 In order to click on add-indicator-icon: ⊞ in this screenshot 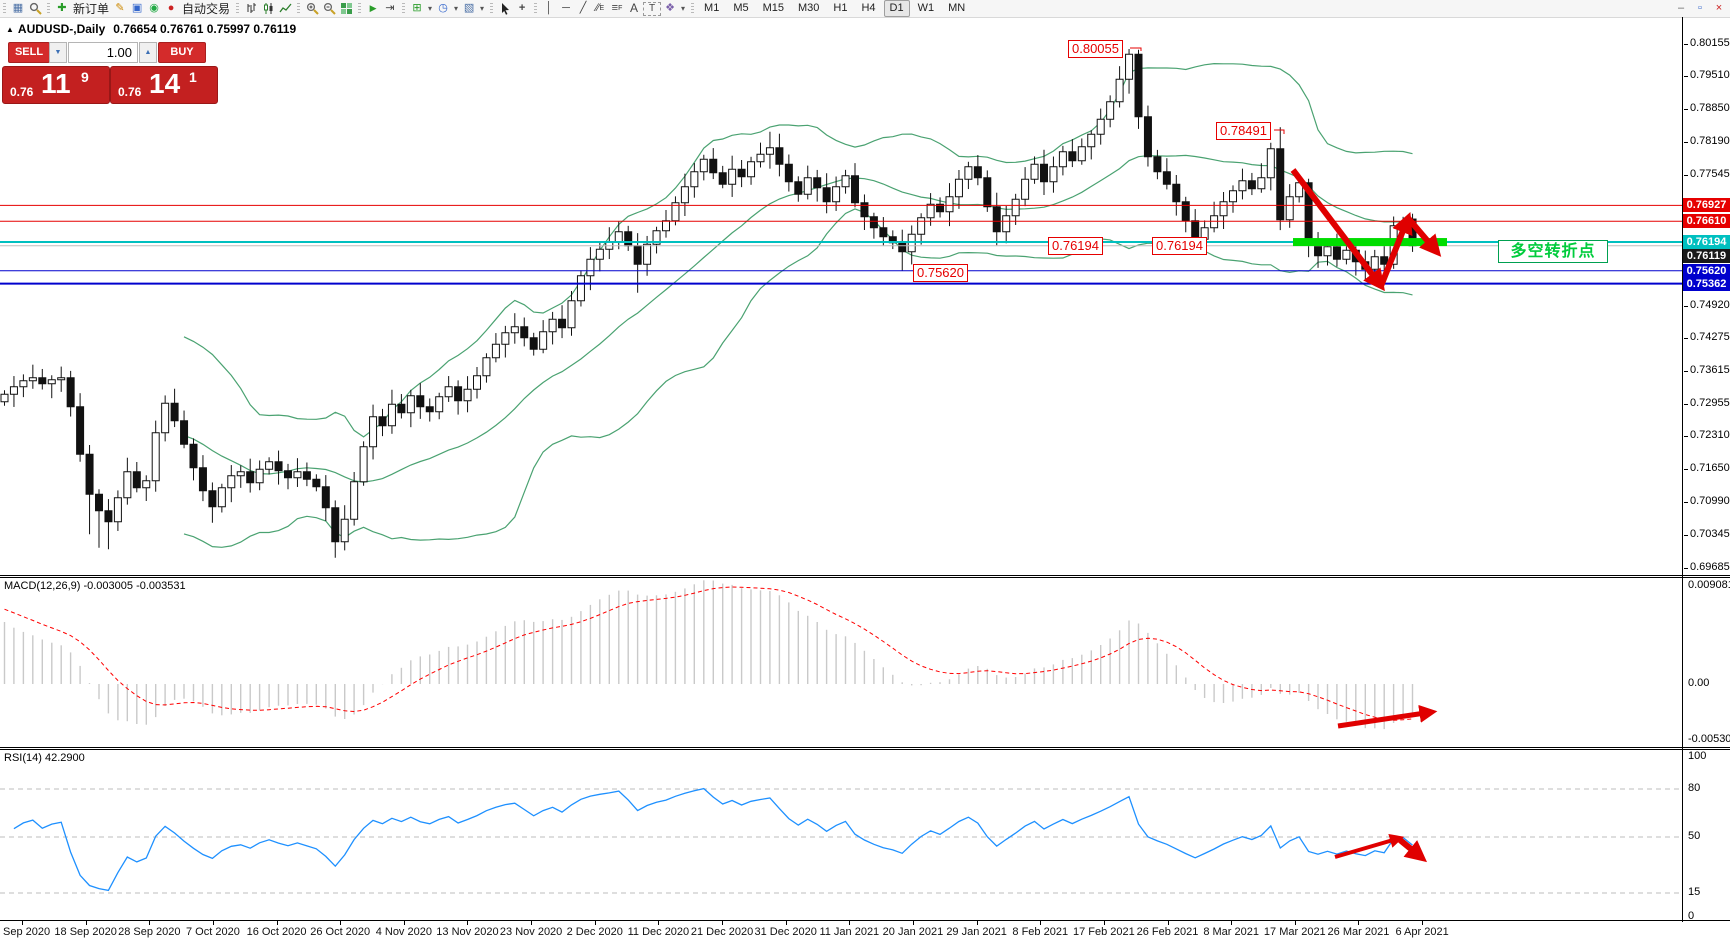, I will do `click(417, 8)`.